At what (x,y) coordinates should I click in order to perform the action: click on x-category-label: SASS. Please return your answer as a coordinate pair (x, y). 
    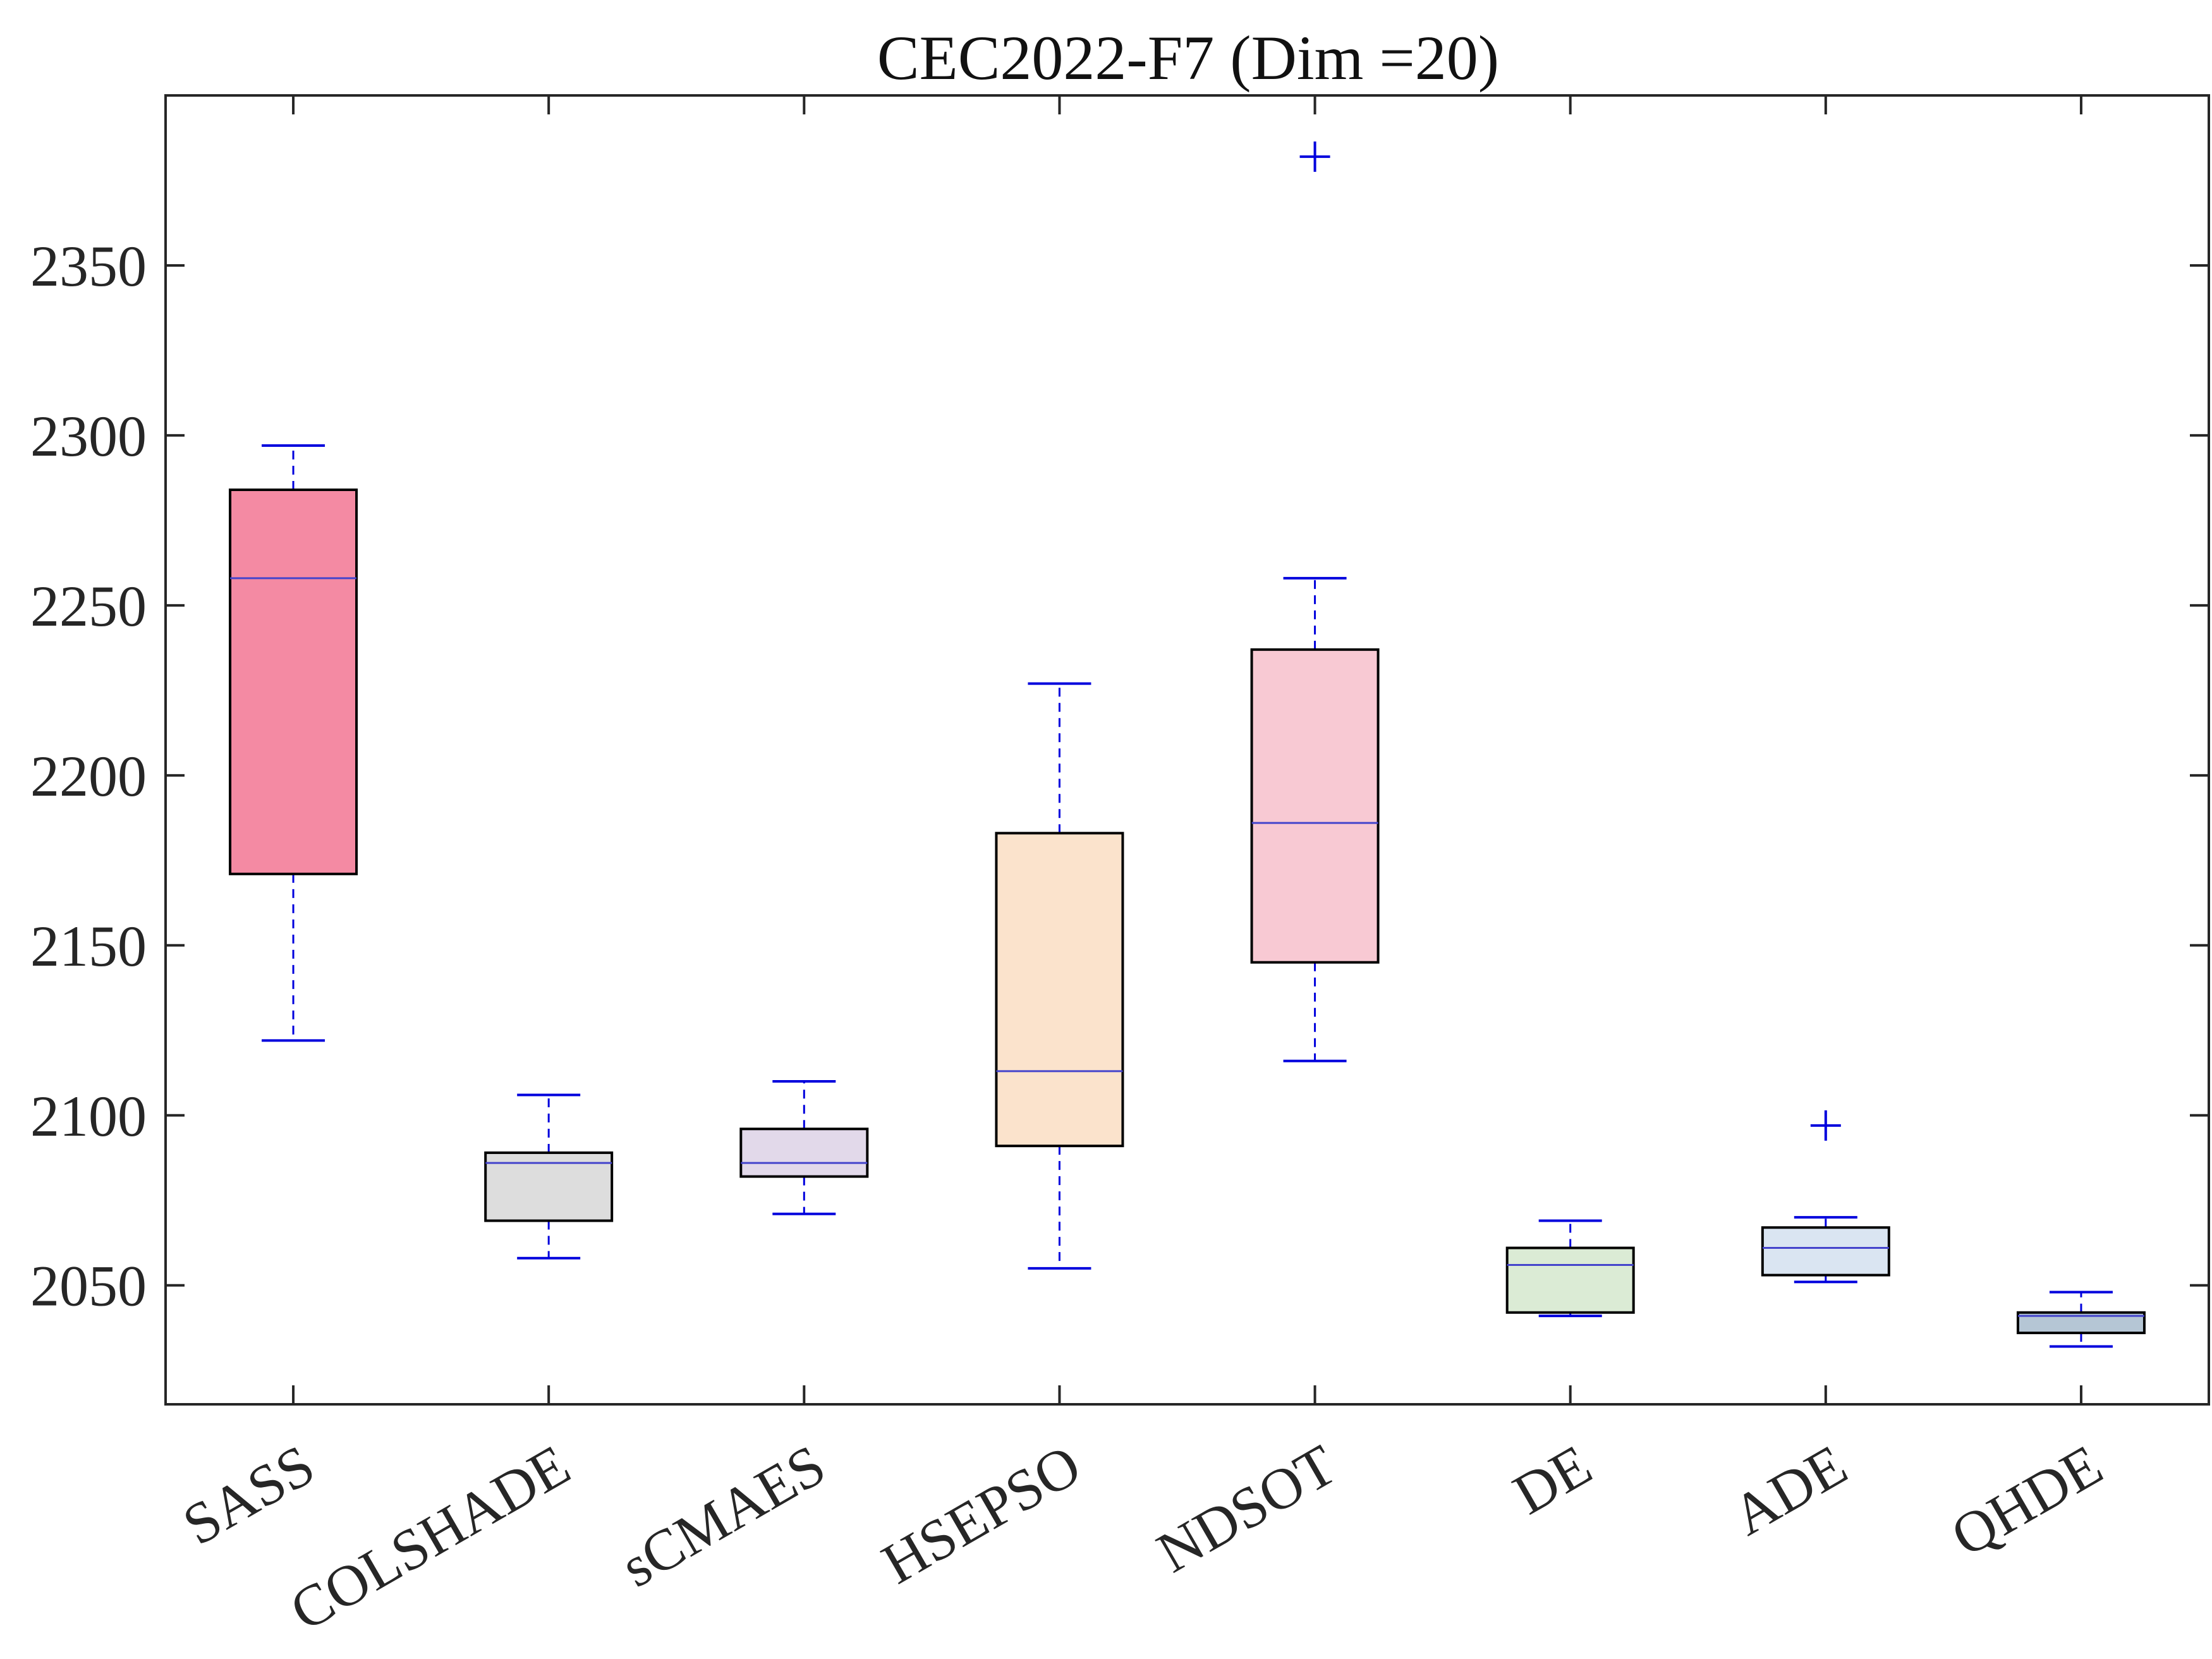
    Looking at the image, I should click on (249, 1494).